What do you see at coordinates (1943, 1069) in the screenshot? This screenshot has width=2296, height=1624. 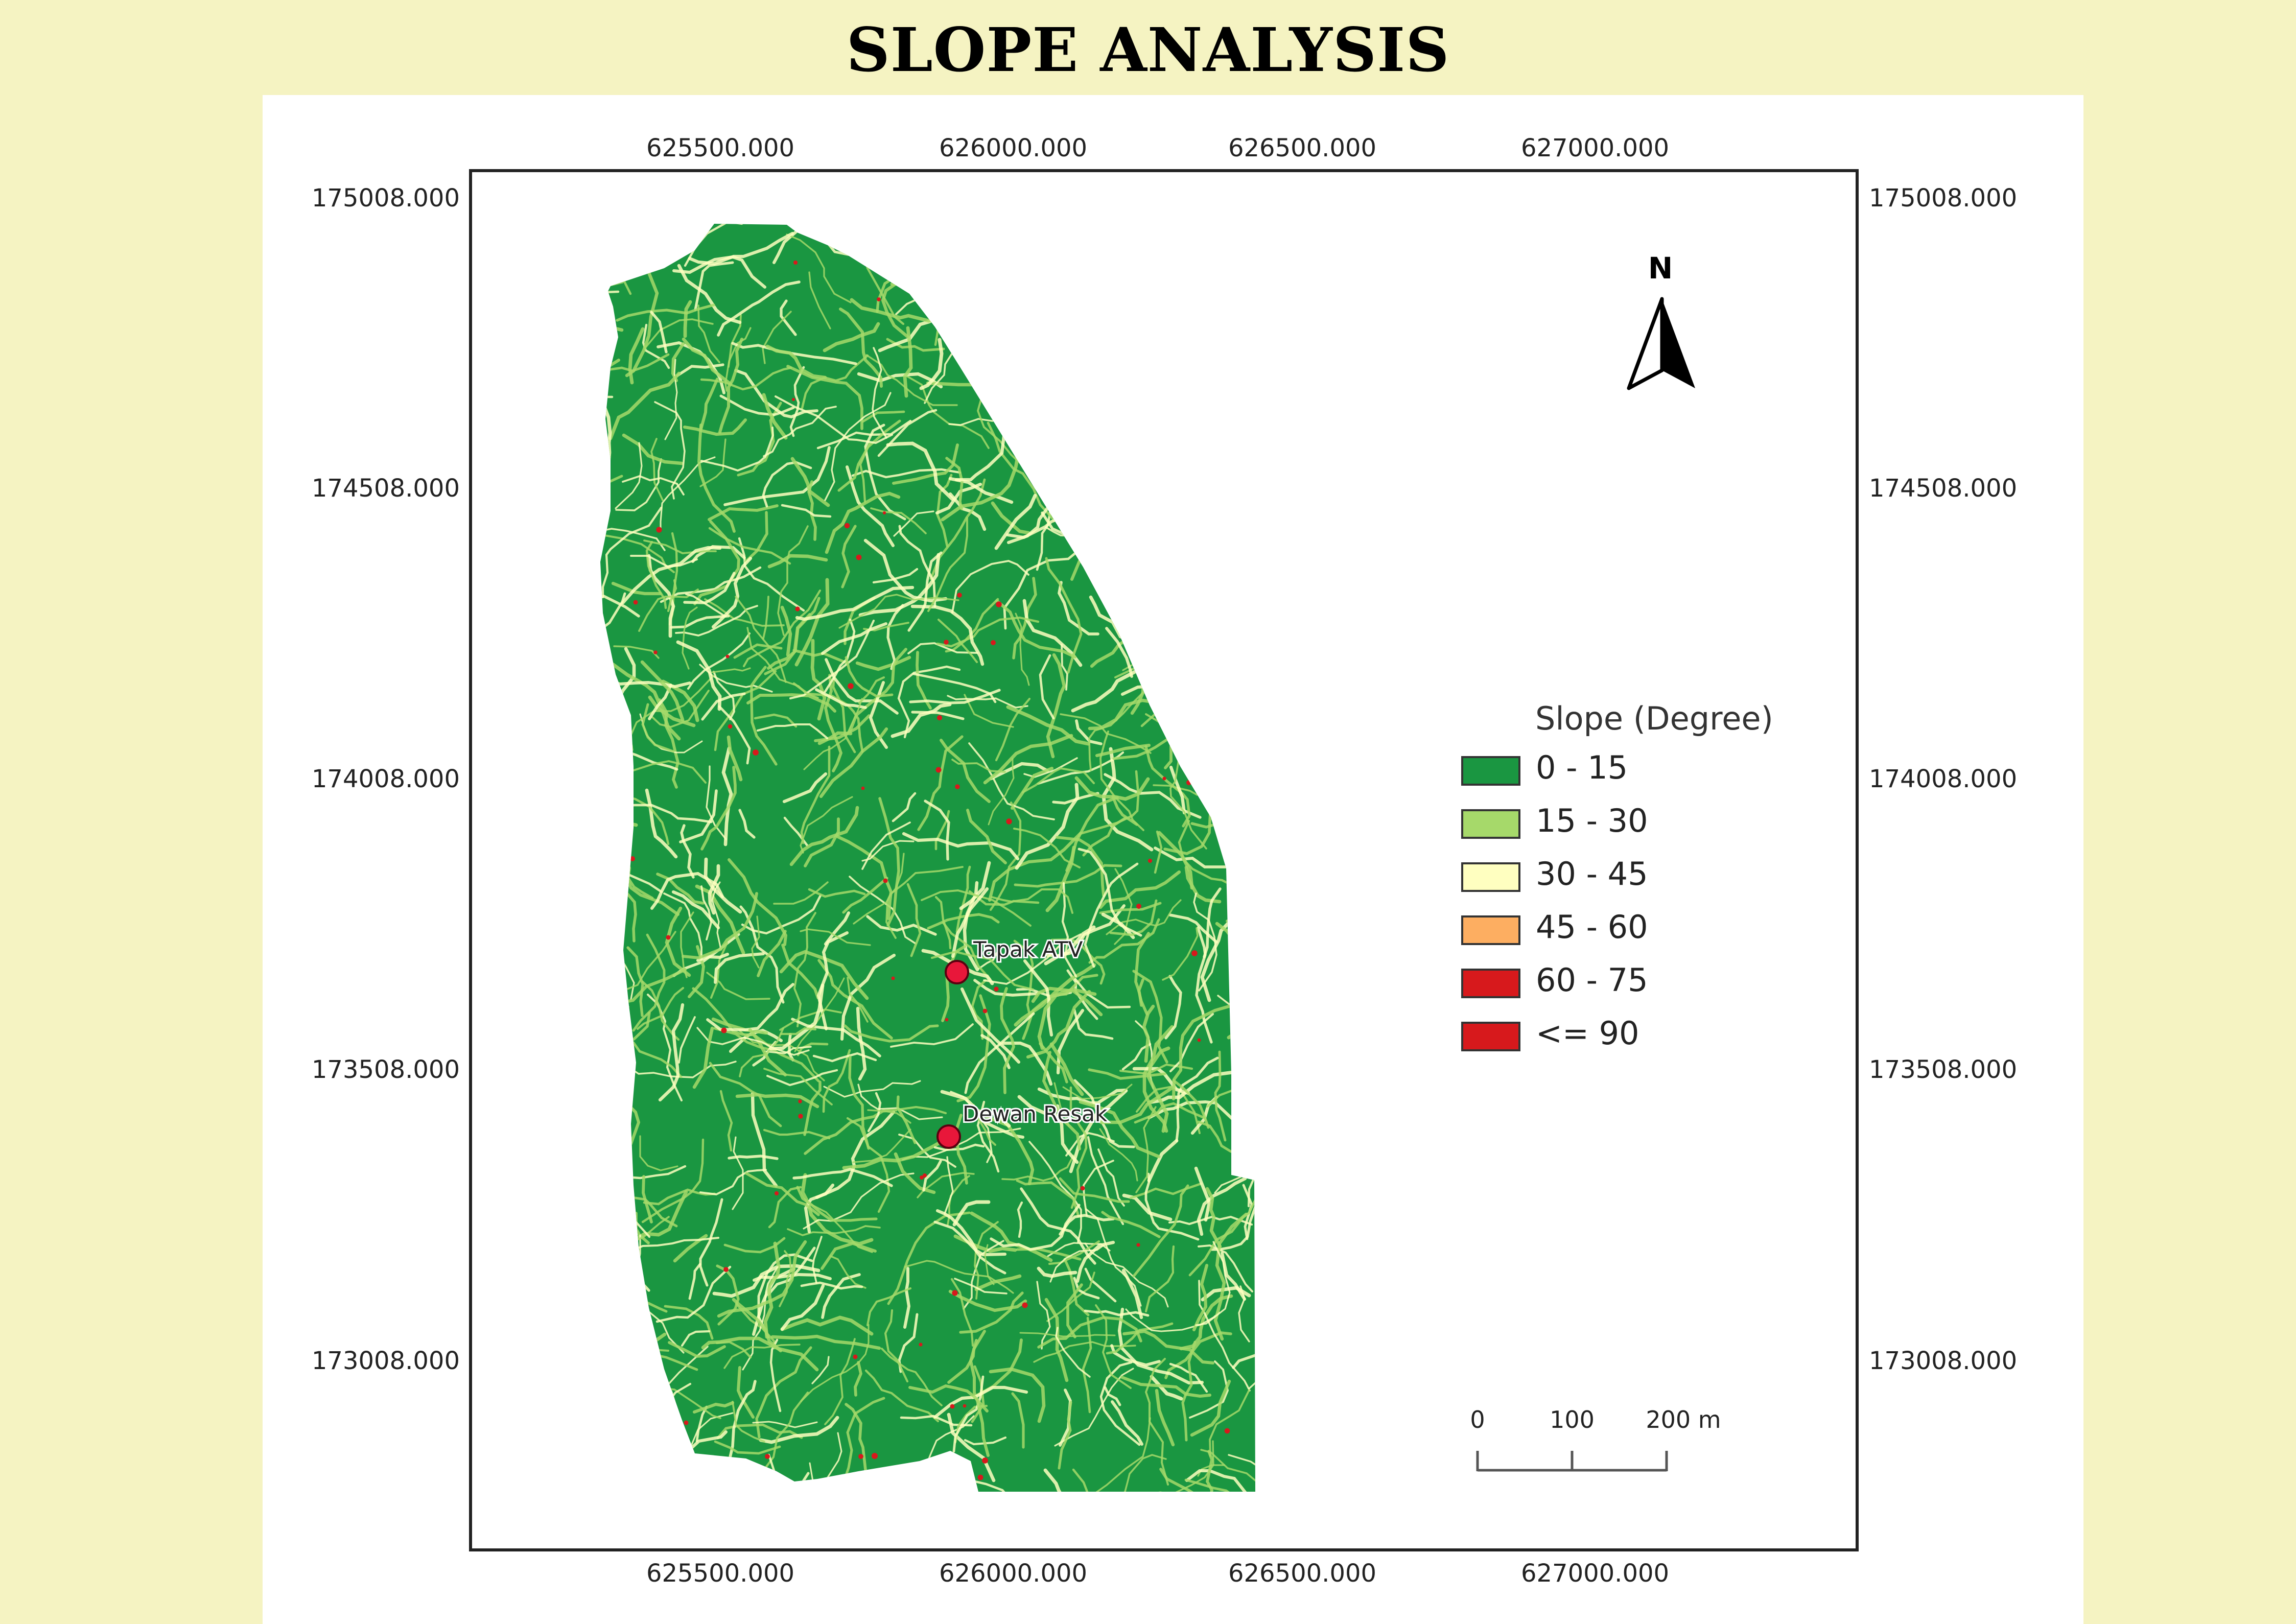 I see `y-tick-right-4: 173508.000` at bounding box center [1943, 1069].